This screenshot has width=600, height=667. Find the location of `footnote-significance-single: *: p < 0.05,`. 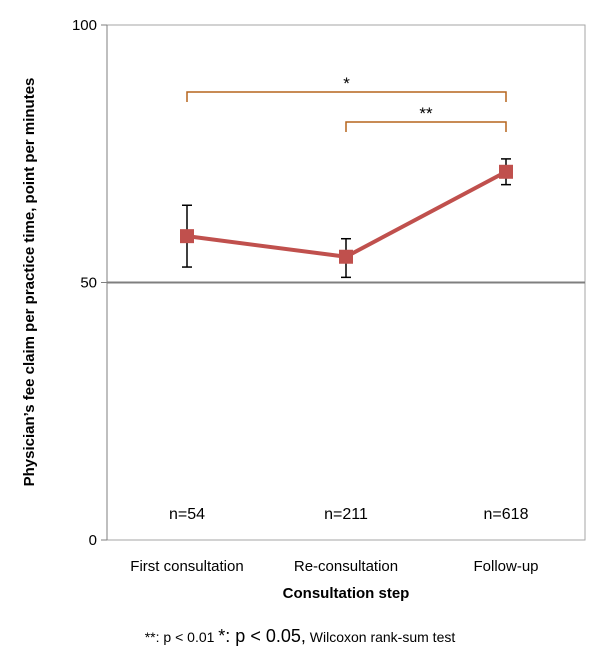

footnote-significance-single: *: p < 0.05, is located at coordinates (262, 636).